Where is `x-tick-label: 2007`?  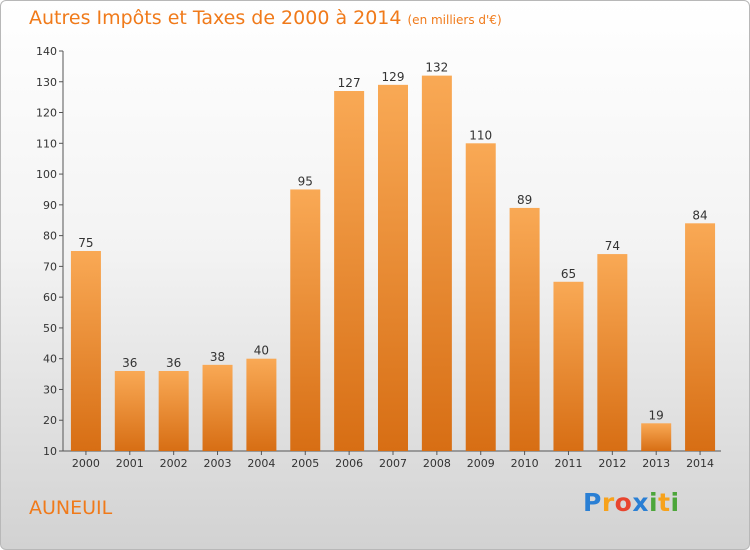 x-tick-label: 2007 is located at coordinates (393, 463).